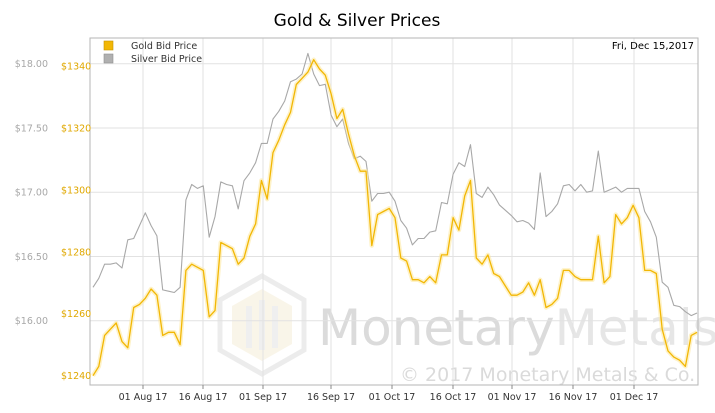 The height and width of the screenshot is (413, 715). Describe the element at coordinates (436, 328) in the screenshot. I see `watermark-brand-main: Monetary` at that location.